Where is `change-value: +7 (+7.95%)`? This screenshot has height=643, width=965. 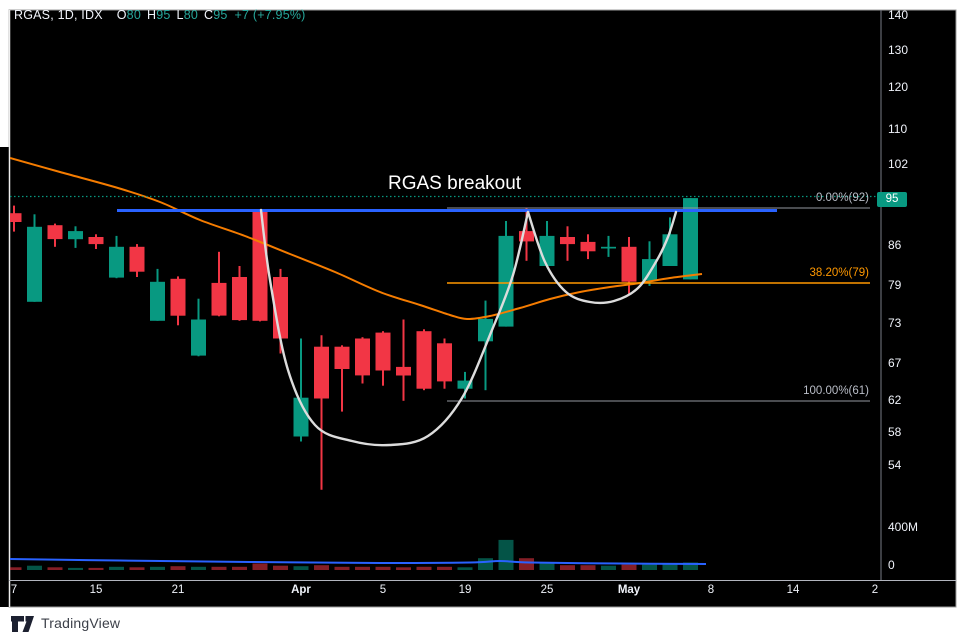 change-value: +7 (+7.95%) is located at coordinates (270, 15).